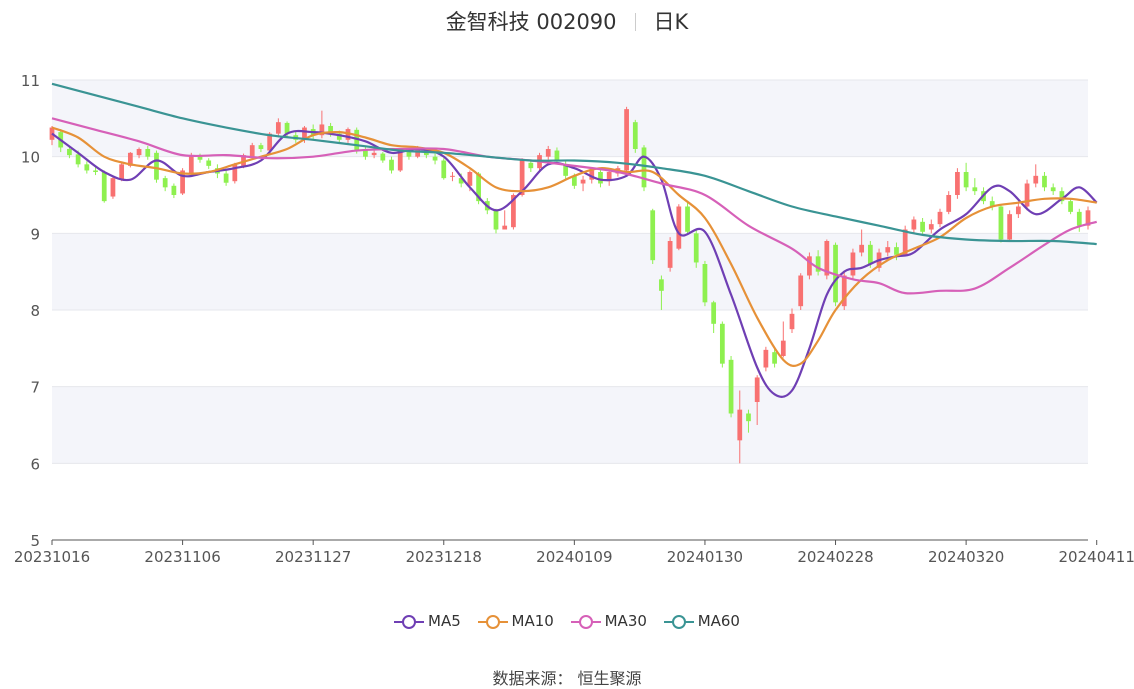  I want to click on legend: MA5 MA10 MA30 MA60, so click(567, 621).